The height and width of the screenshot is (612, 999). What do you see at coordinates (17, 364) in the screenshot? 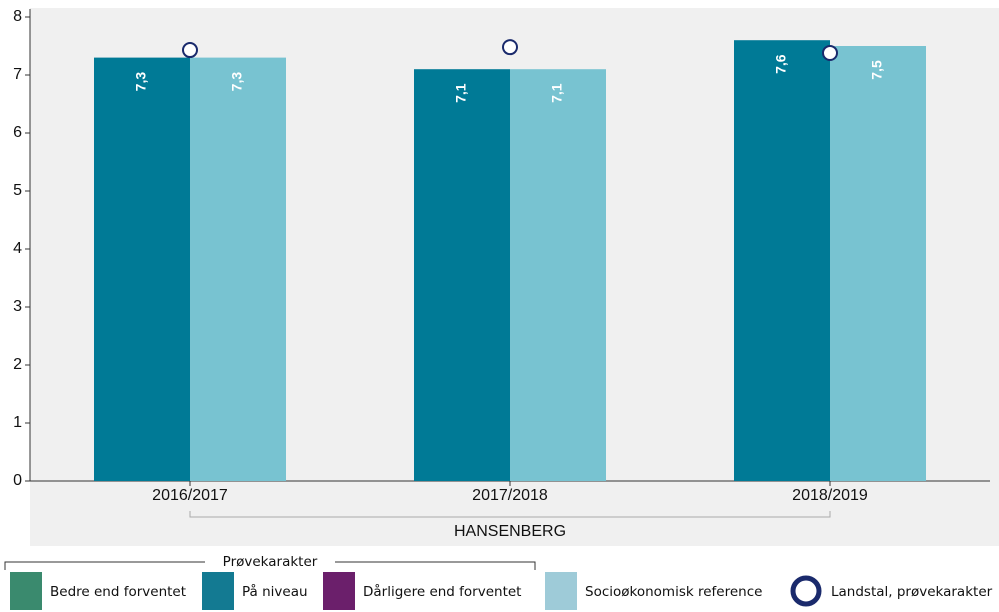
I see `y-tick-label: 2` at bounding box center [17, 364].